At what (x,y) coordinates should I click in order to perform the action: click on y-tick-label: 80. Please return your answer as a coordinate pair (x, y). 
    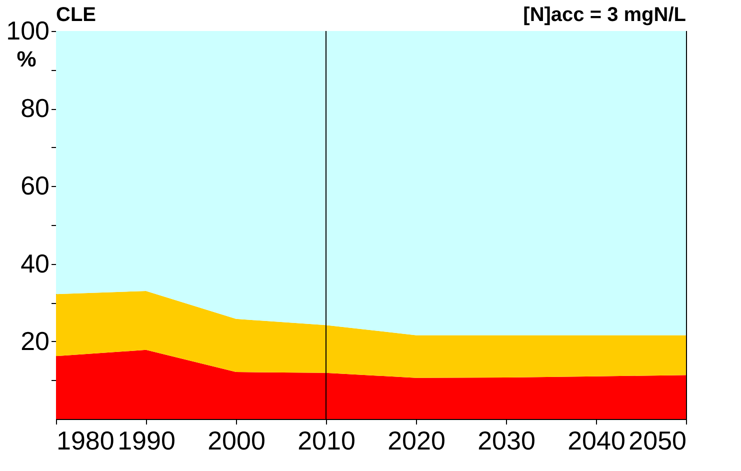
    Looking at the image, I should click on (35, 108).